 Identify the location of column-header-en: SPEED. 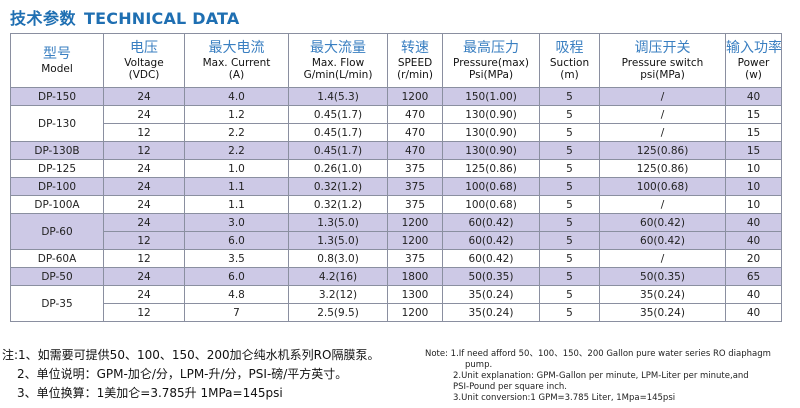
(415, 63).